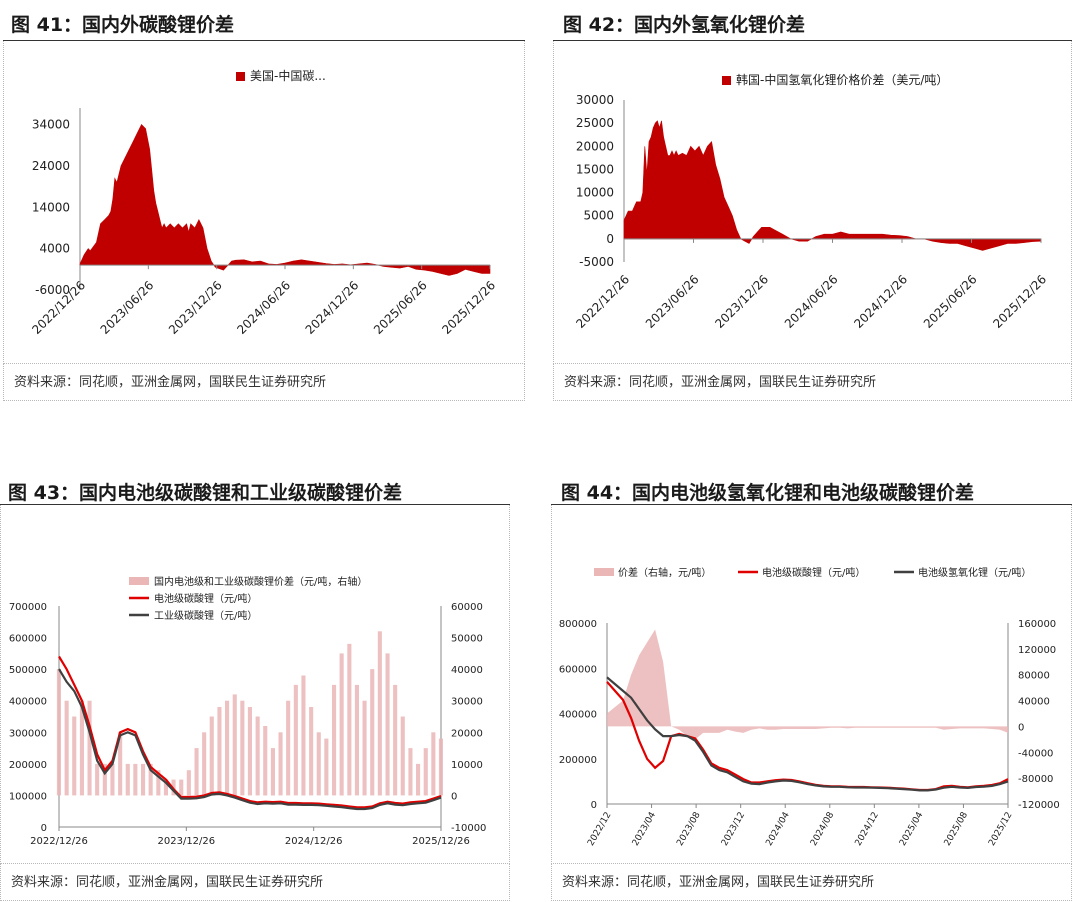 The image size is (1080, 902). Describe the element at coordinates (1034, 676) in the screenshot. I see `right-tick-label: 80000` at that location.